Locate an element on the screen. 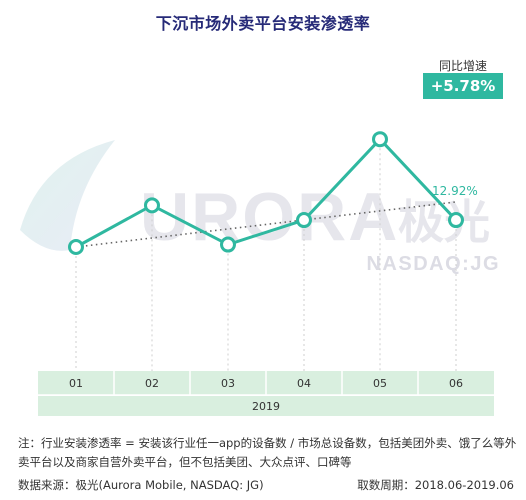 This screenshot has height=500, width=526. x-axis-year-label: 2019 is located at coordinates (266, 406).